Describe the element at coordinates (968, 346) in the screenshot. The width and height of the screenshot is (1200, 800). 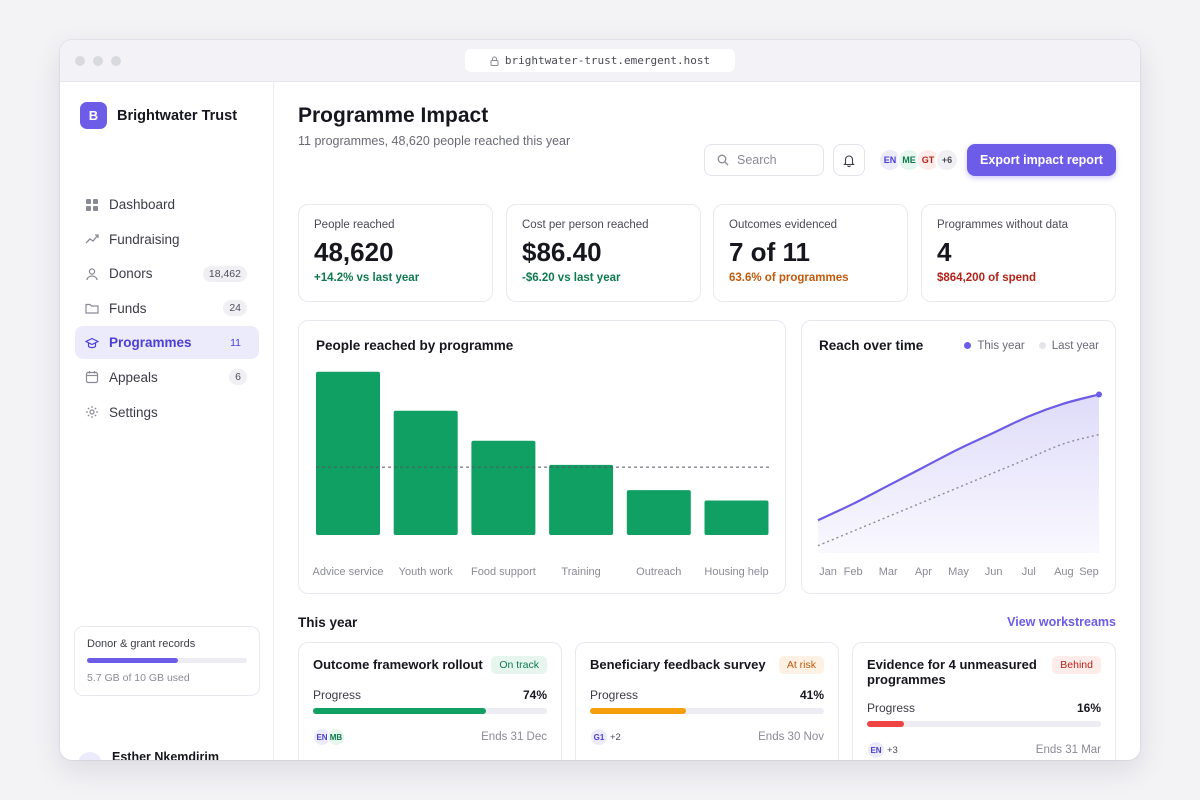
I see `legend-swatch` at that location.